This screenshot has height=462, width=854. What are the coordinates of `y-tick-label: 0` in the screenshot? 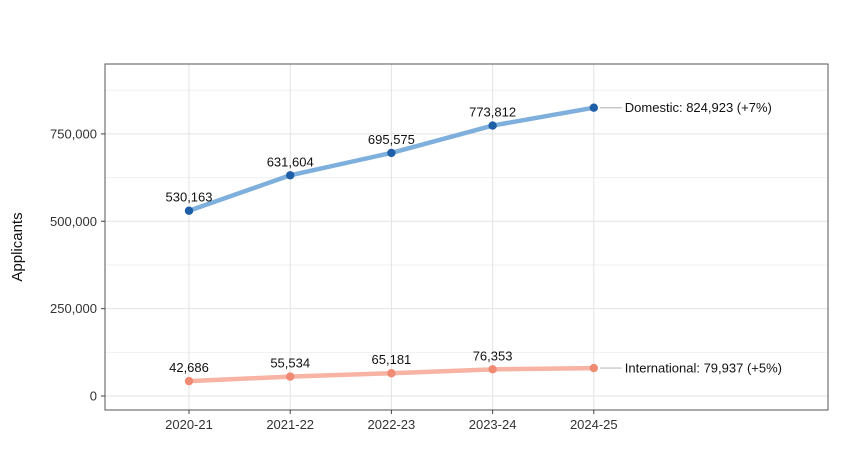 It's located at (93, 396).